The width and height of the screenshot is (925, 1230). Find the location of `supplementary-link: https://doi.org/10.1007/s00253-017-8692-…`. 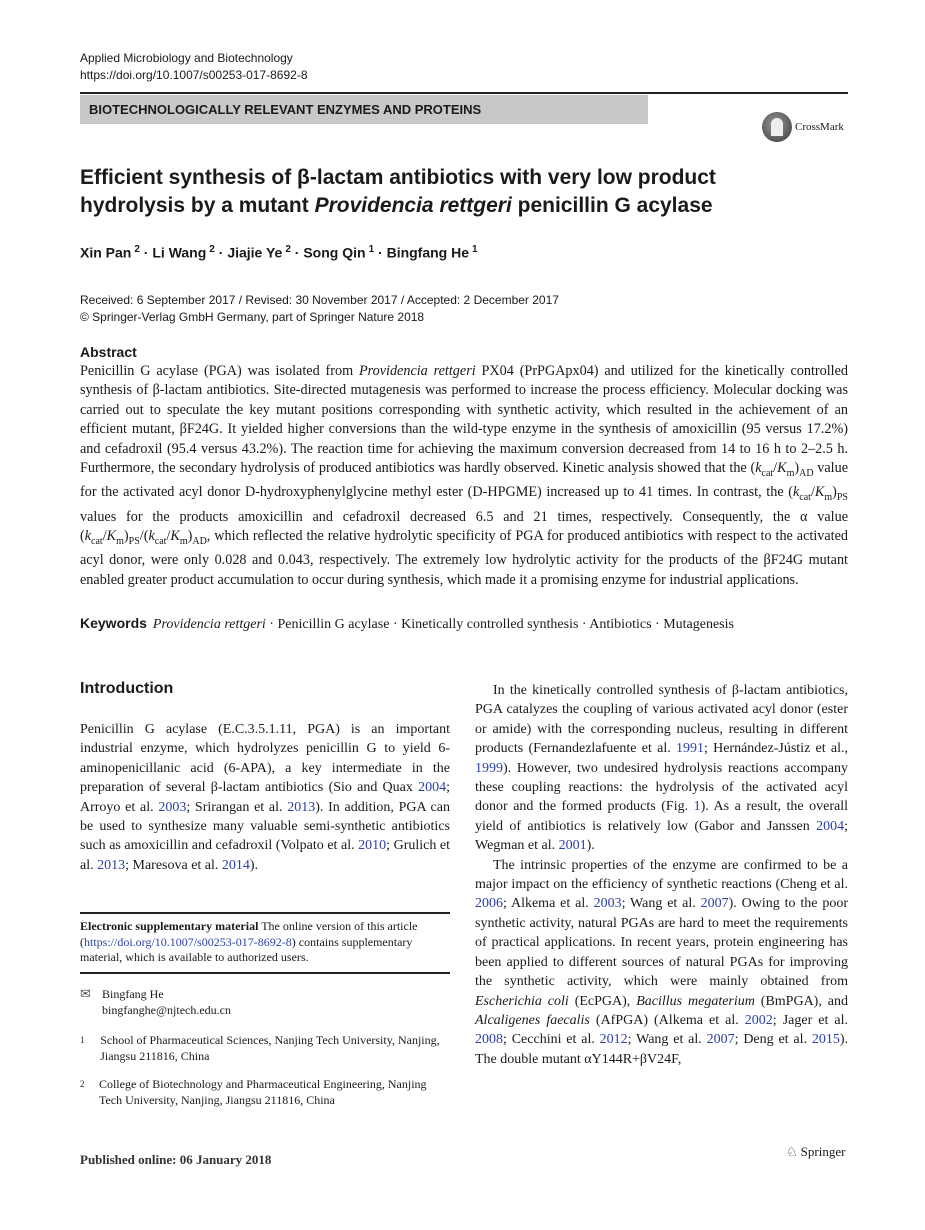

supplementary-link: https://doi.org/10.1007/s00253-017-8692-… is located at coordinates (188, 941).